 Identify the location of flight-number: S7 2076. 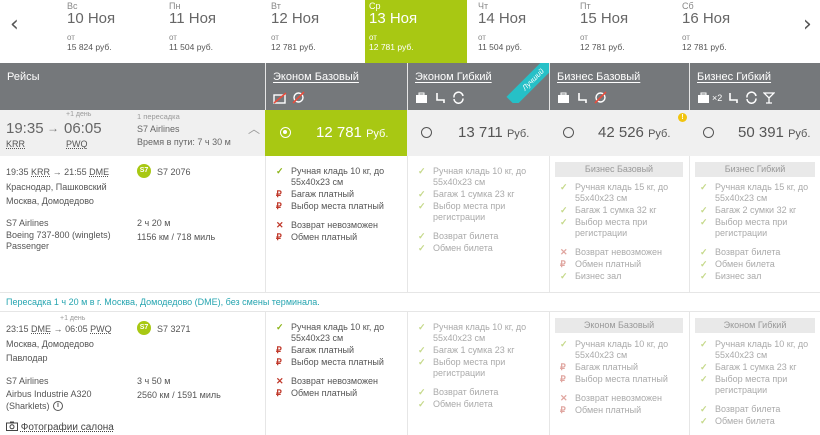
(174, 172).